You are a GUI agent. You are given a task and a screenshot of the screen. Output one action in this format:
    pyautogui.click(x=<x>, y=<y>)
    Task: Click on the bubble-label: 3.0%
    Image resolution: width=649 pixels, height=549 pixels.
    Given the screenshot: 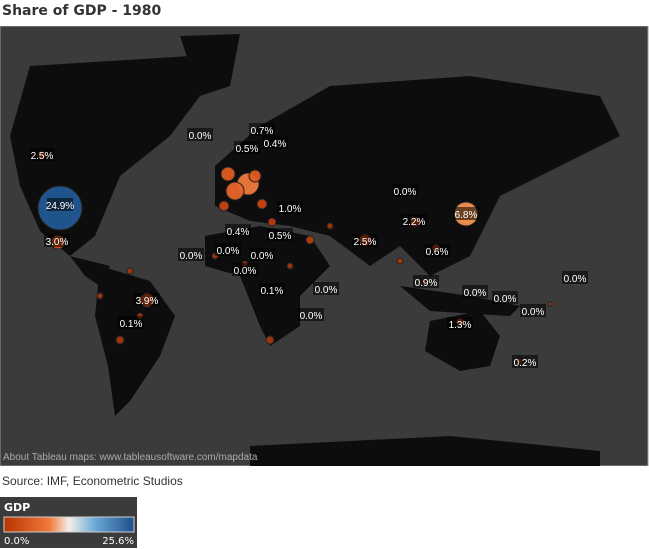 What is the action you would take?
    pyautogui.click(x=57, y=242)
    